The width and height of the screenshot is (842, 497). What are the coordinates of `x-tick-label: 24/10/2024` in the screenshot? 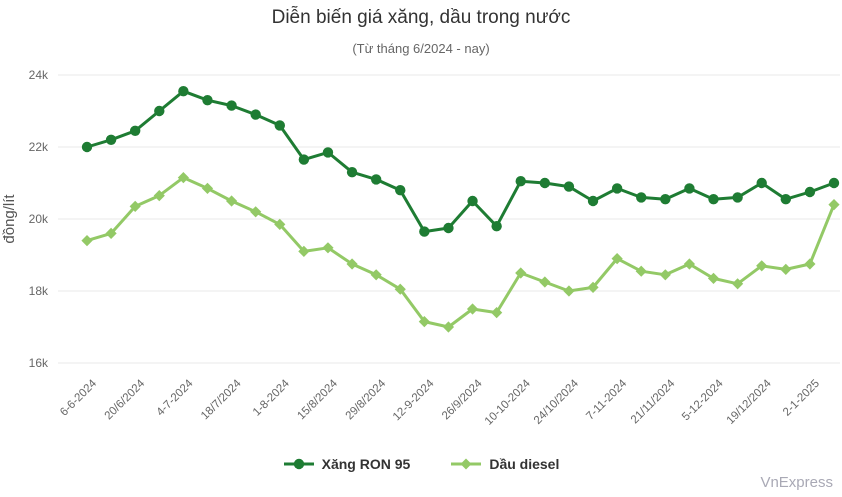 It's located at (557, 402).